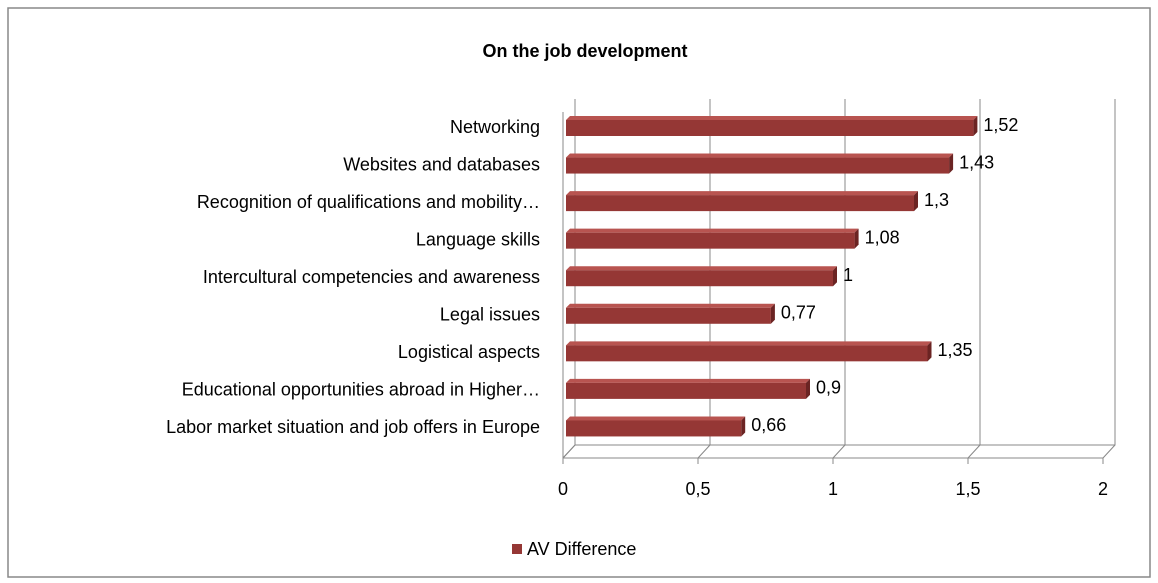  Describe the element at coordinates (882, 237) in the screenshot. I see `data-label: 1,08` at that location.